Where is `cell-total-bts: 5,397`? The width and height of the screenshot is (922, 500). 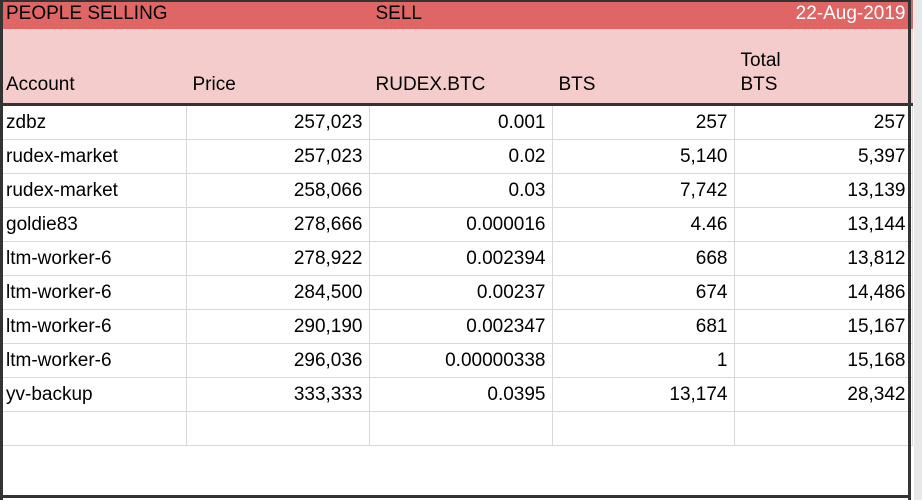 cell-total-bts: 5,397 is located at coordinates (823, 156).